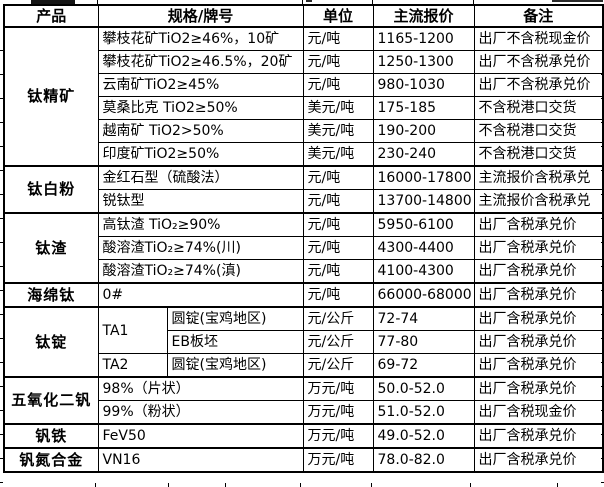 The width and height of the screenshot is (604, 487). What do you see at coordinates (200, 108) in the screenshot?
I see `spec-cell: 莫桑比克 TiO2≥50%` at bounding box center [200, 108].